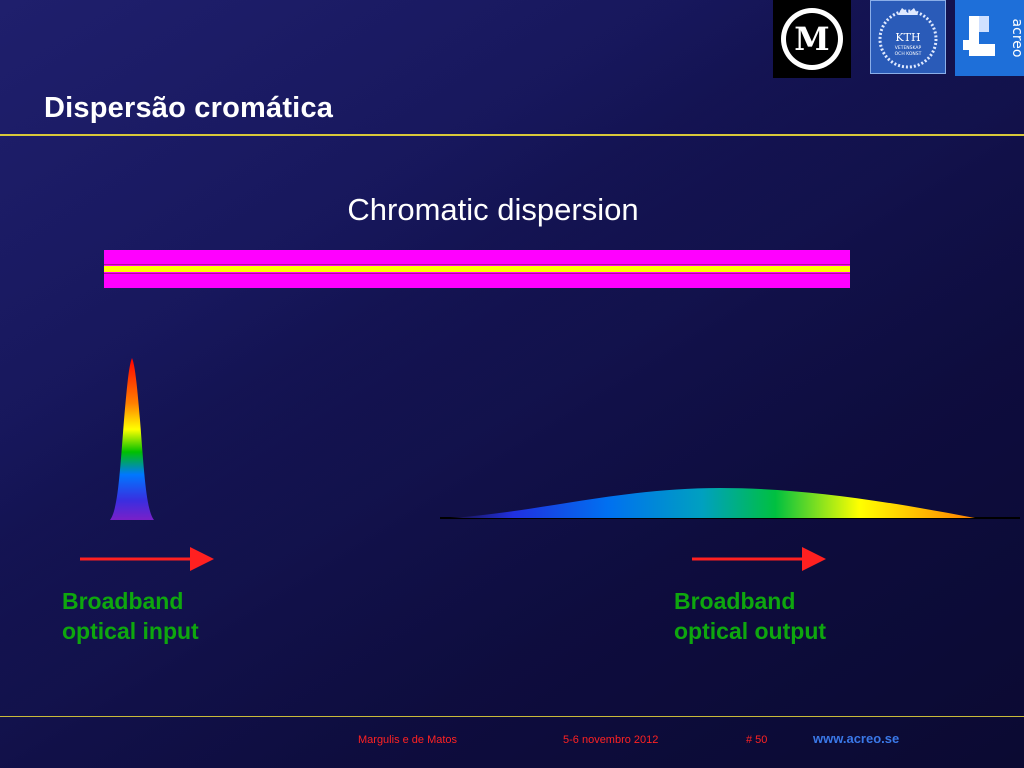 This screenshot has width=1024, height=768. I want to click on m-logo: M, so click(812, 39).